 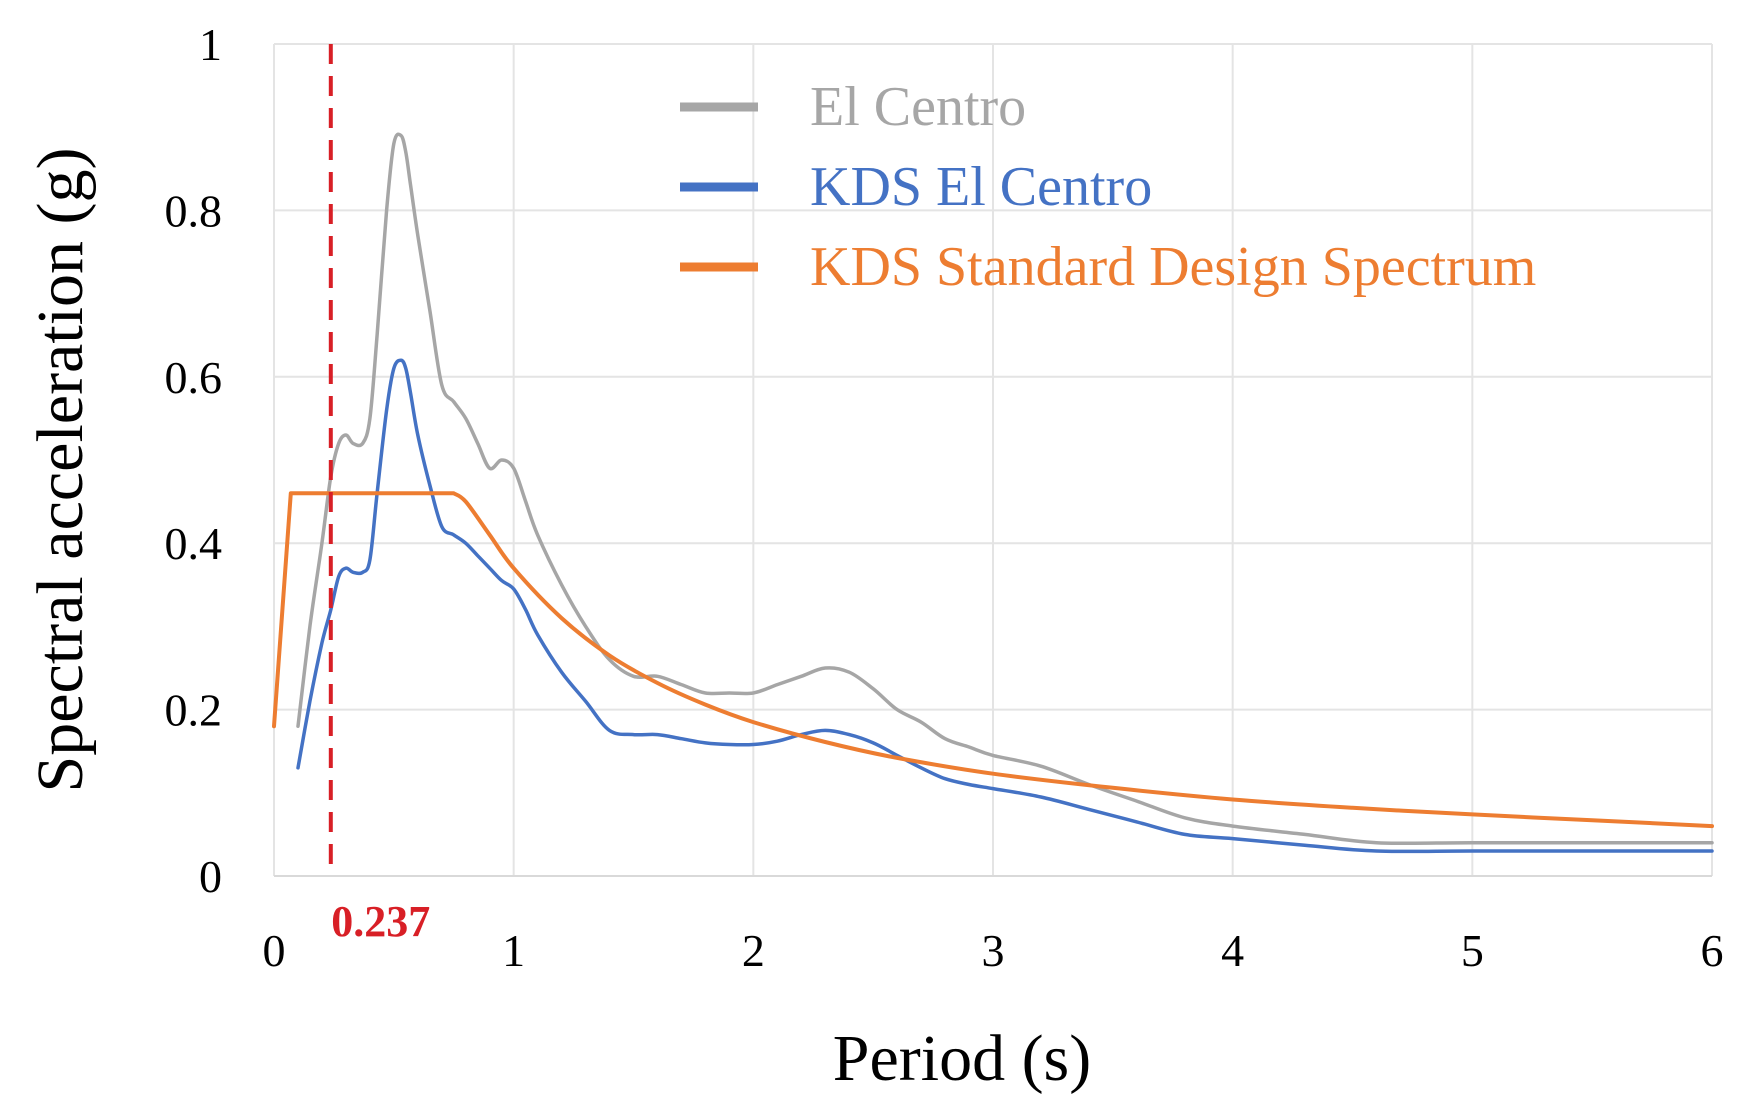 I want to click on annotations: 0.237, so click(x=379, y=495).